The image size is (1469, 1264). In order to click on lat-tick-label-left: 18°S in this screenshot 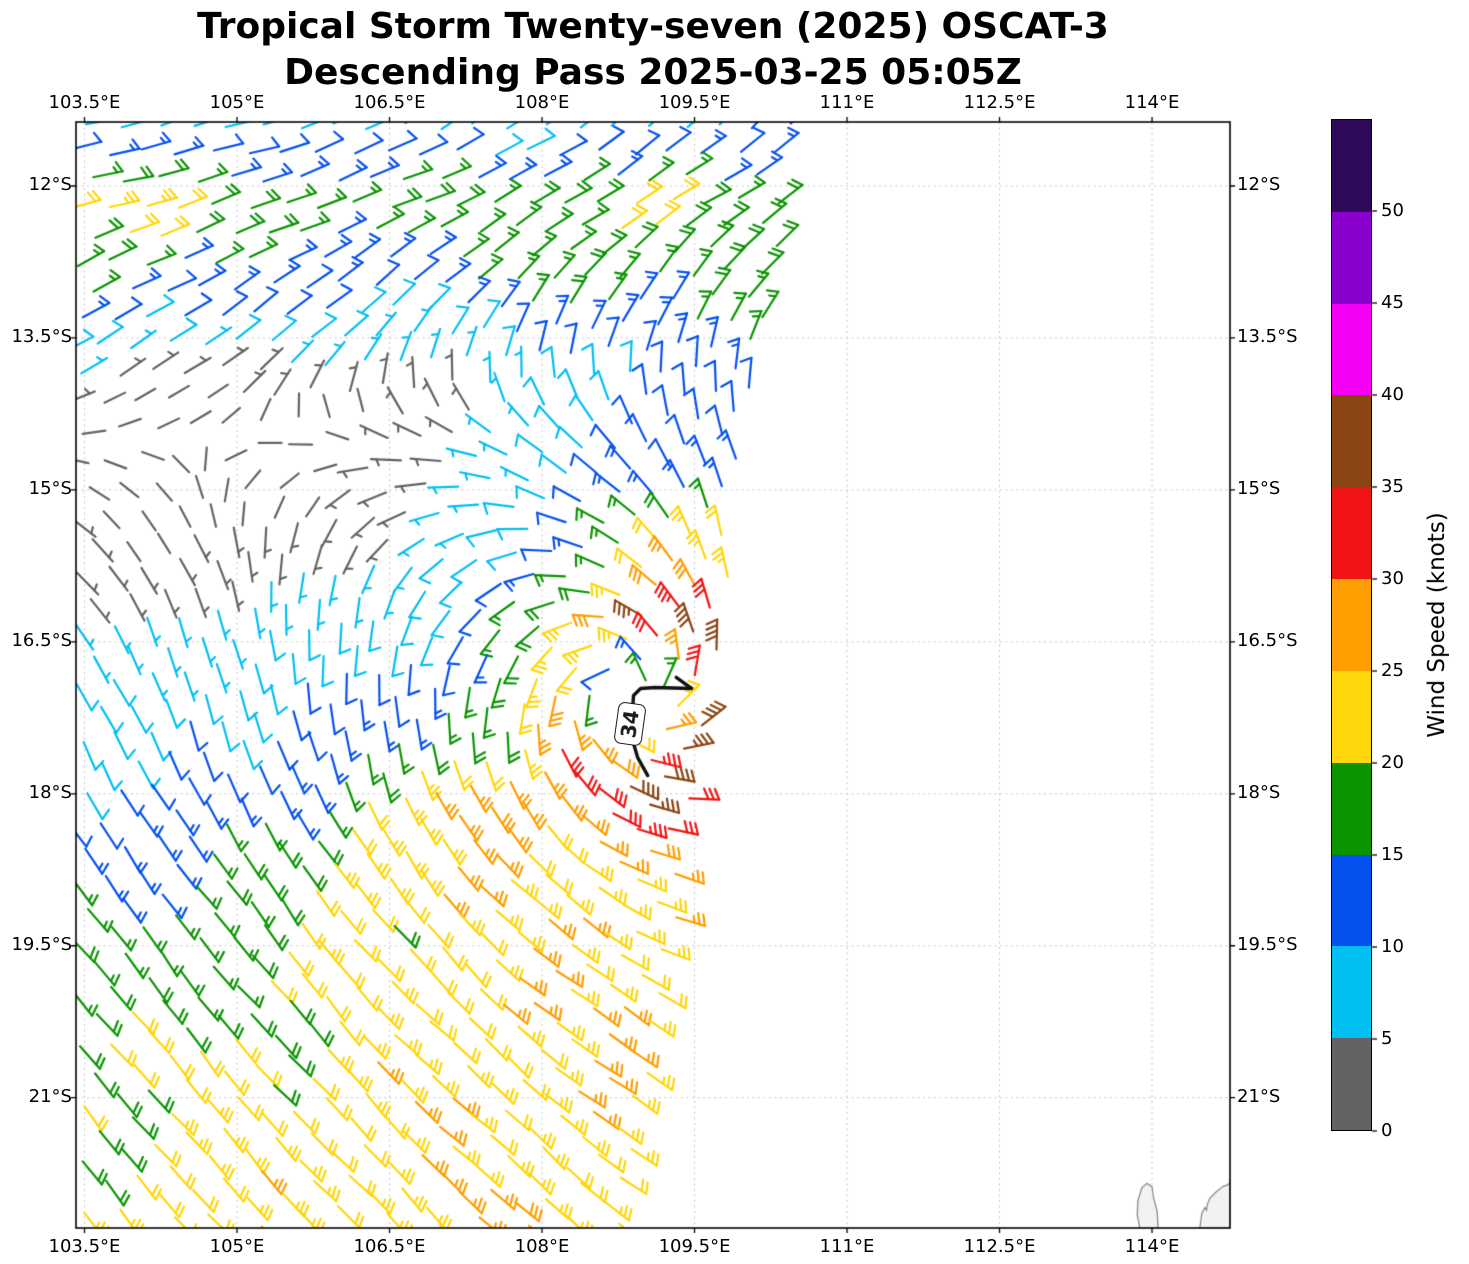, I will do `click(50, 792)`.